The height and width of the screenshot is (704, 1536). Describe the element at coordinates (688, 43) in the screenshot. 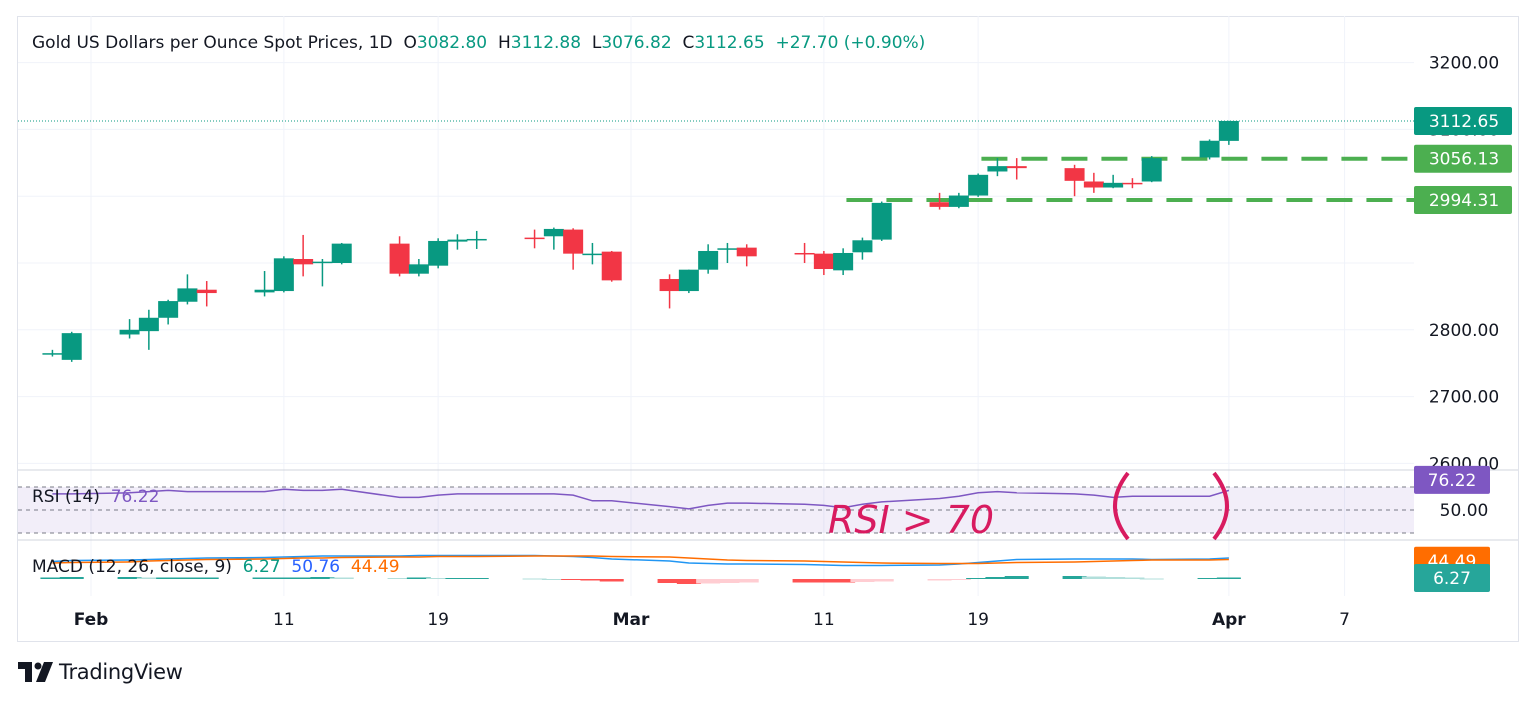

I see `close-label: C` at that location.